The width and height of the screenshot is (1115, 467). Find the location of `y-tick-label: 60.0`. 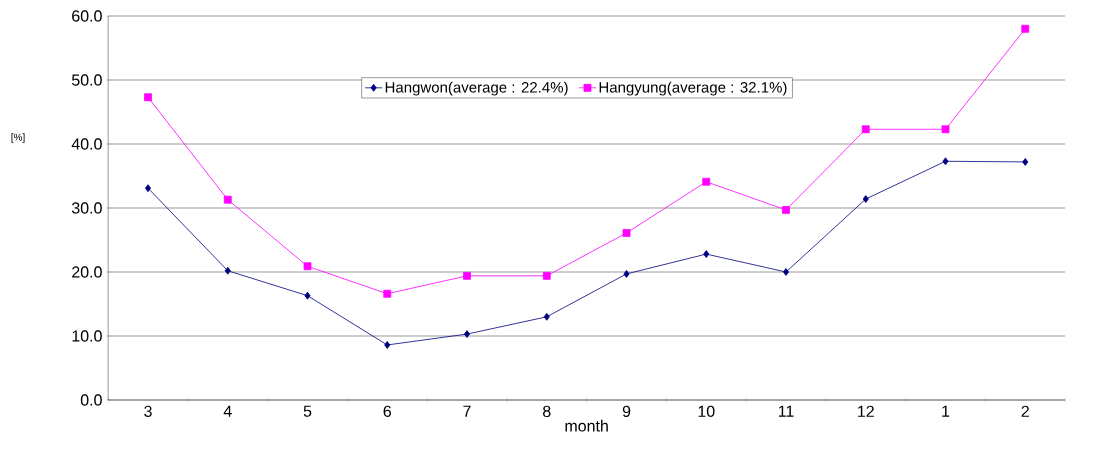

y-tick-label: 60.0 is located at coordinates (87, 16).